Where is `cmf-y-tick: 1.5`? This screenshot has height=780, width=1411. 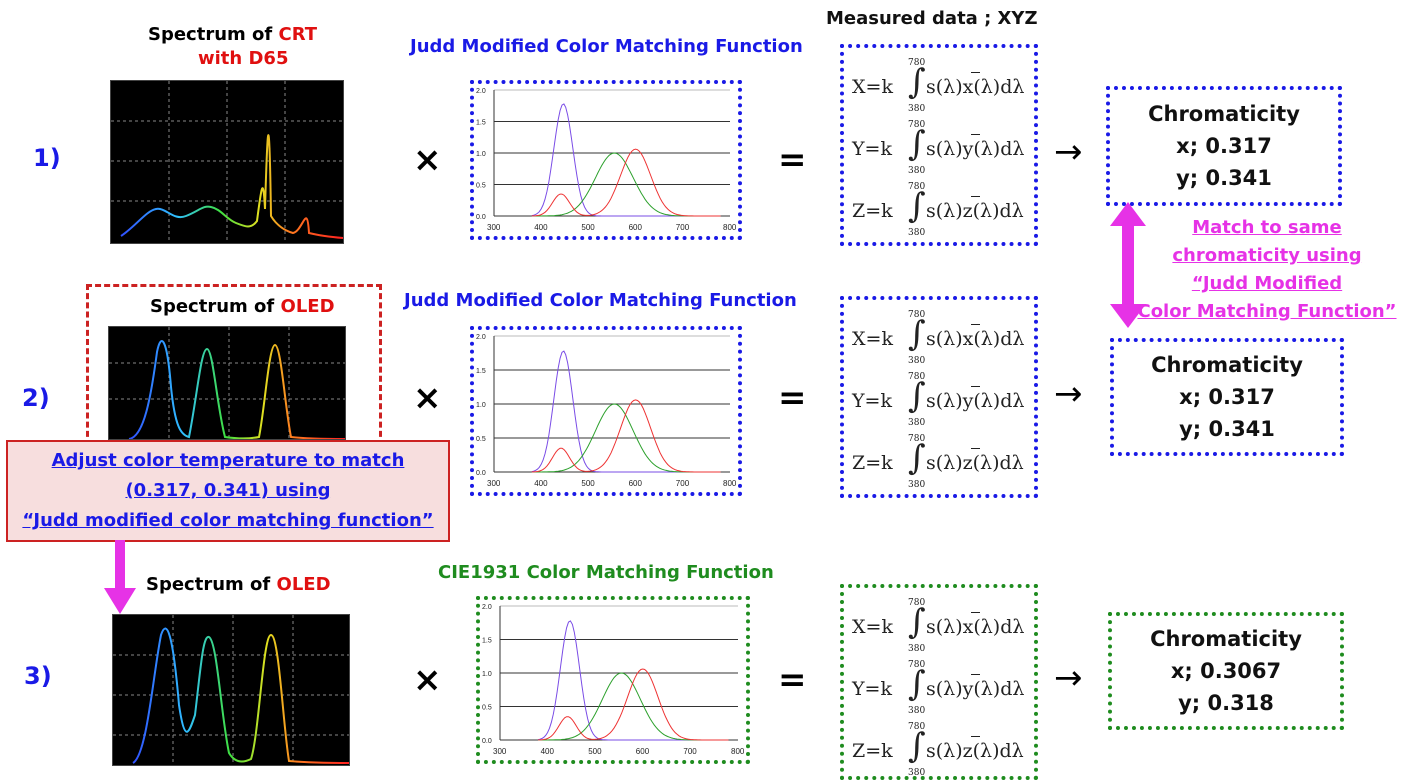
cmf-y-tick: 1.5 is located at coordinates (481, 371).